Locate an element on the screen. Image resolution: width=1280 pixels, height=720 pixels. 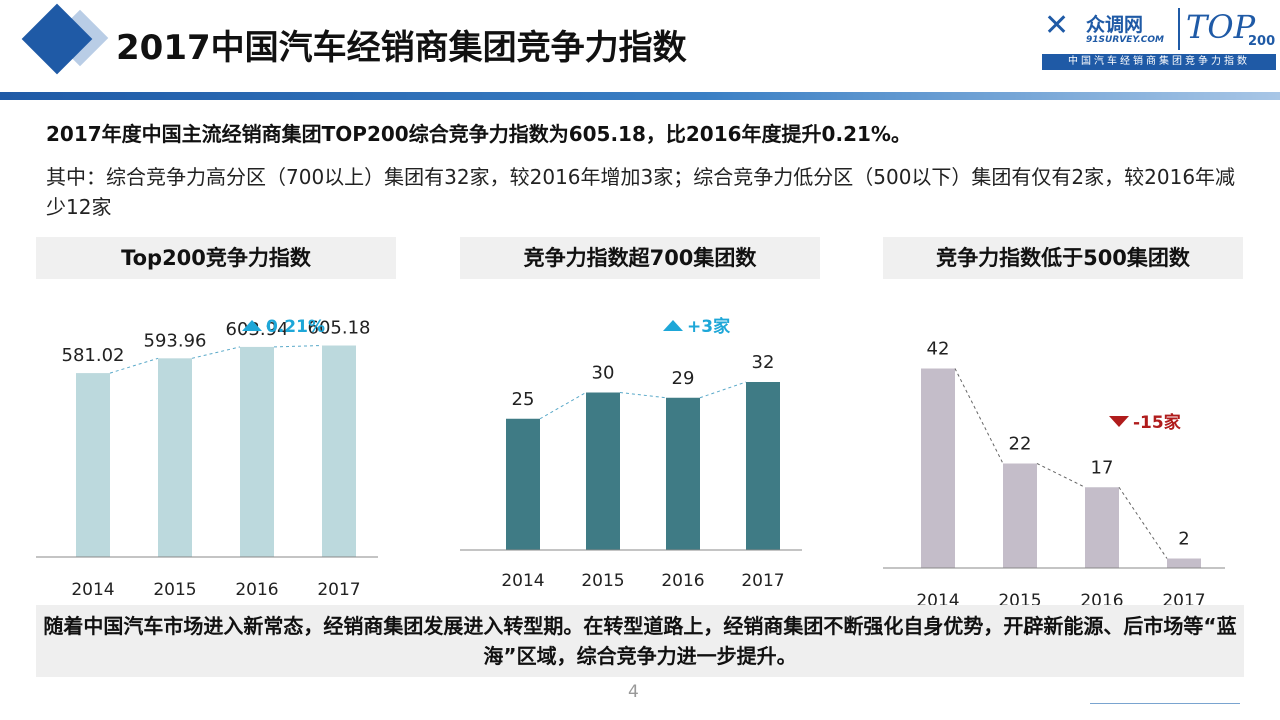
bar-value-label: 593.96 is located at coordinates (175, 340).